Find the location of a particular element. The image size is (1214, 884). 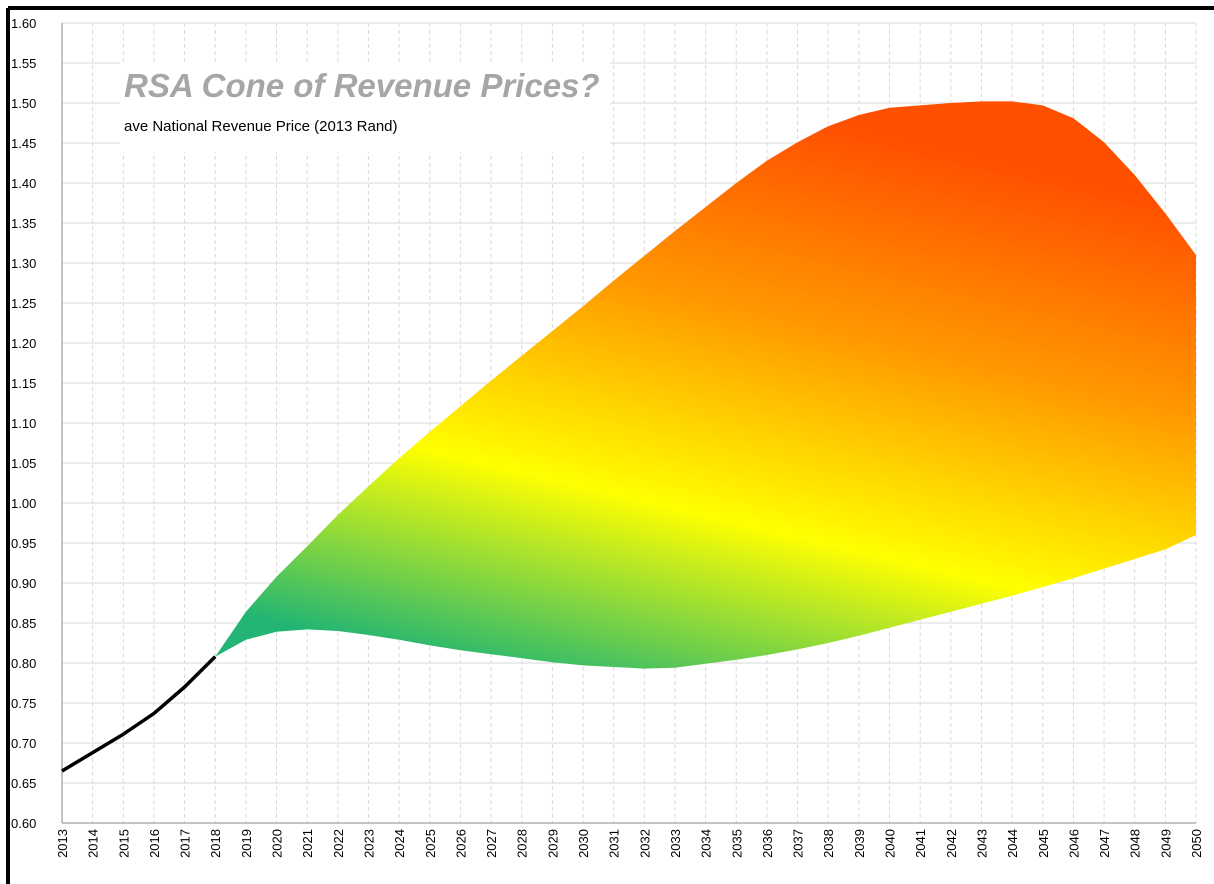

y-tick-label: 0.90 is located at coordinates (23, 583).